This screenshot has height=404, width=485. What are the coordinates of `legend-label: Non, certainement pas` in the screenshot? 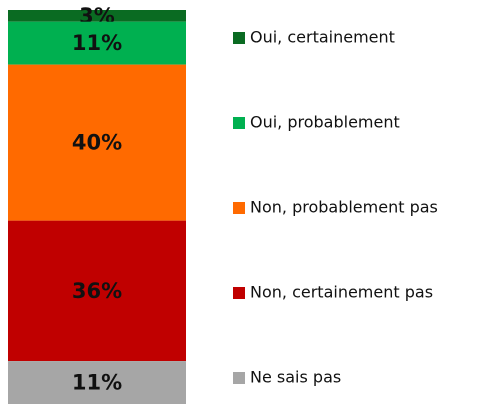 It's located at (341, 292).